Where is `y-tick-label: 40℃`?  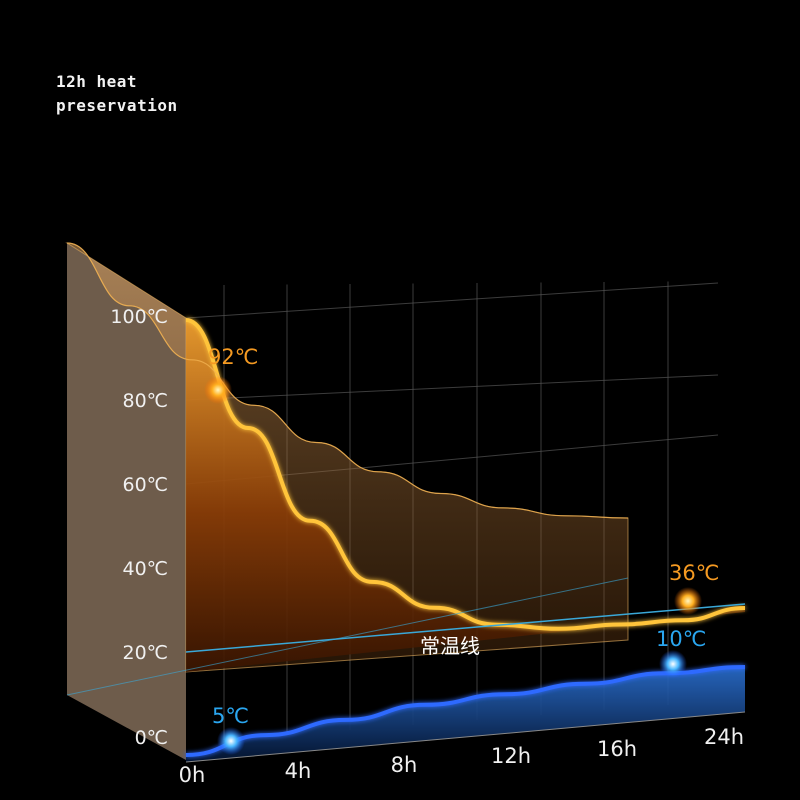 y-tick-label: 40℃ is located at coordinates (145, 569).